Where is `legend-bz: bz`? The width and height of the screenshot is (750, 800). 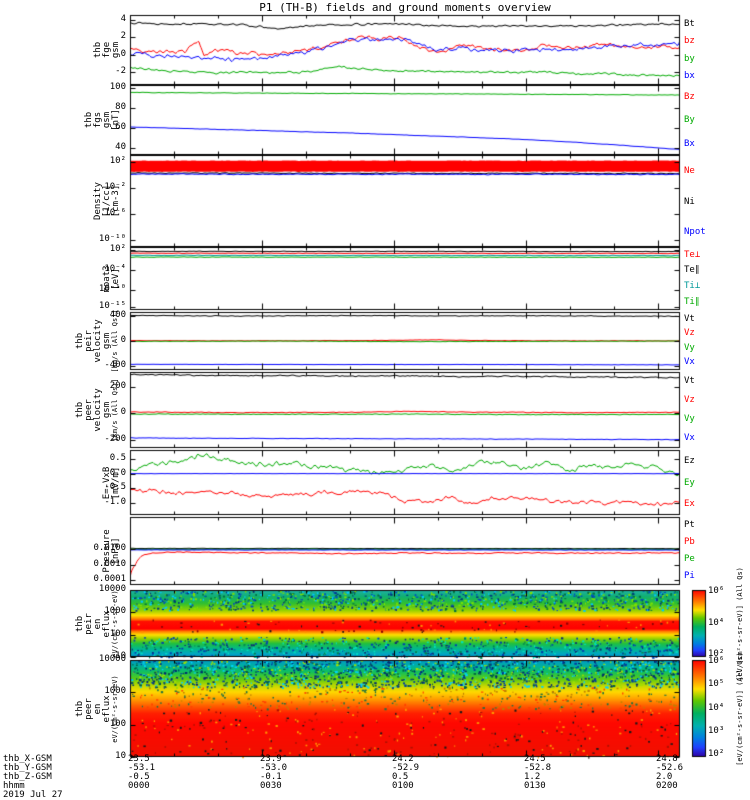 legend-bz: bz is located at coordinates (689, 41).